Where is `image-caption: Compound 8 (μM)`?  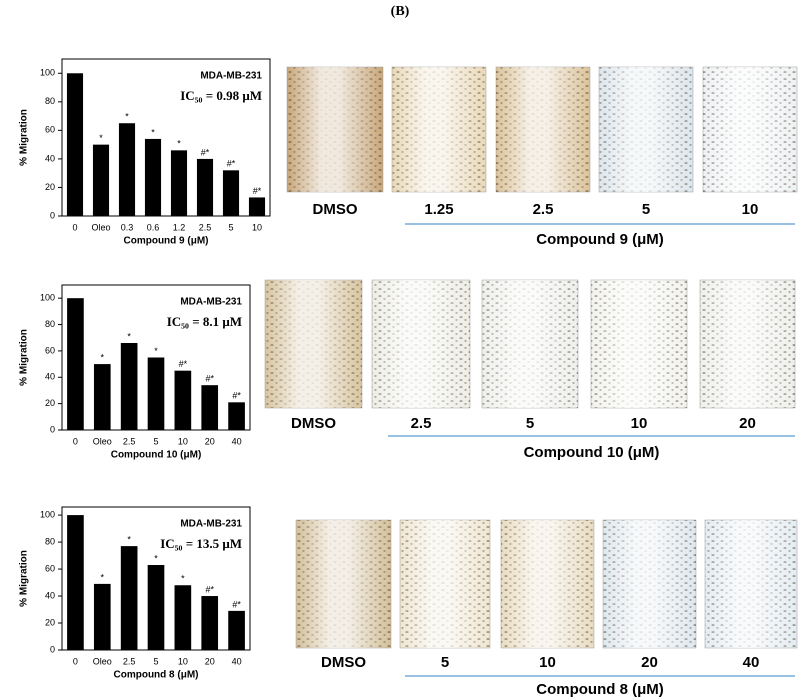
image-caption: Compound 8 (μM) is located at coordinates (600, 689).